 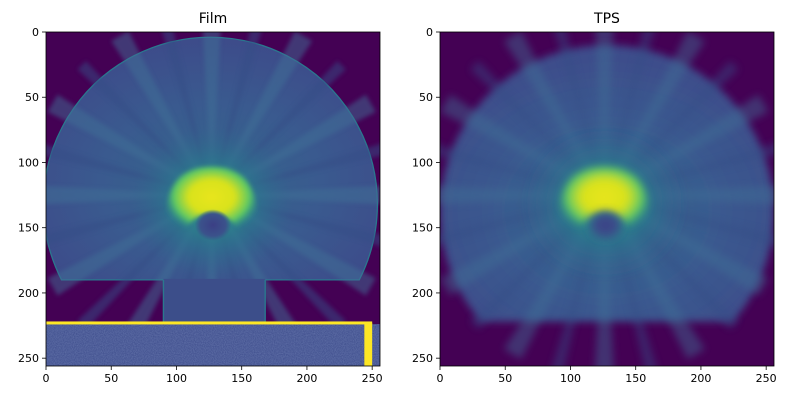 What do you see at coordinates (368, 344) in the screenshot?
I see `right-edge-bar` at bounding box center [368, 344].